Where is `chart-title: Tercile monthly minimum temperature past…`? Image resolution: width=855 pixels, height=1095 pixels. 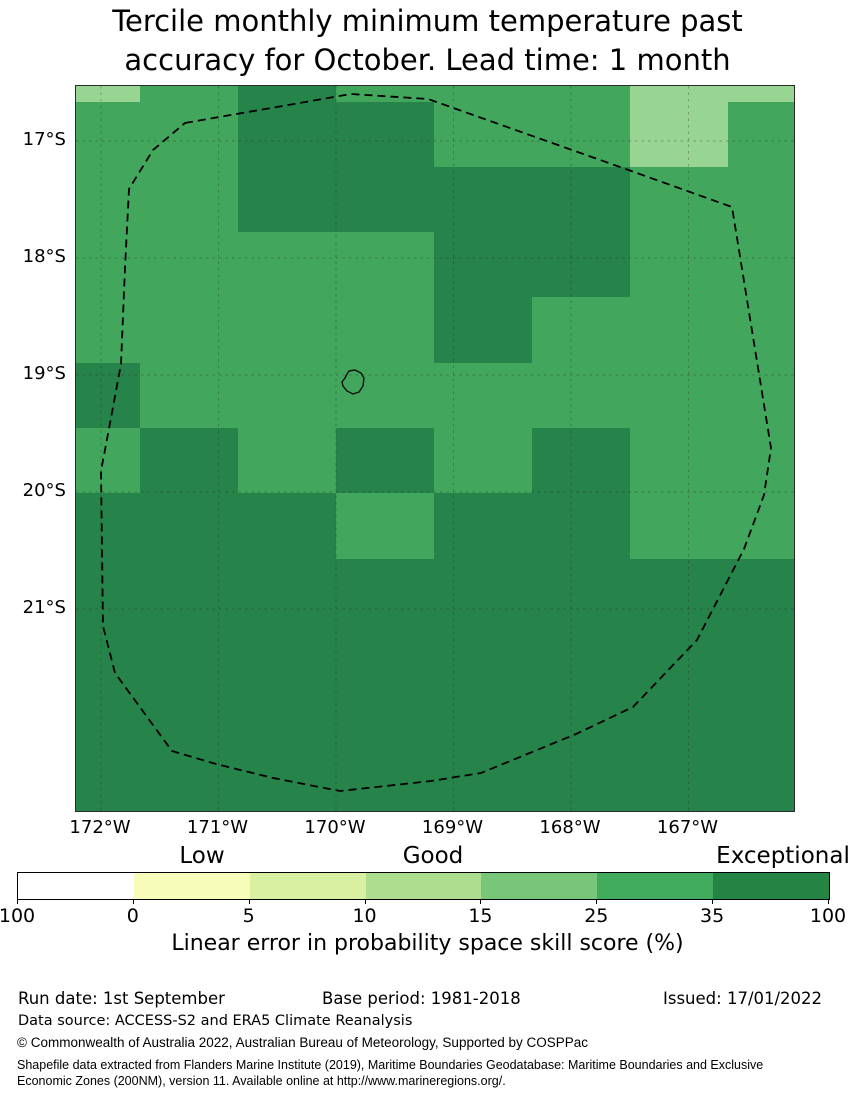
chart-title: Tercile monthly minimum temperature past… is located at coordinates (427, 41).